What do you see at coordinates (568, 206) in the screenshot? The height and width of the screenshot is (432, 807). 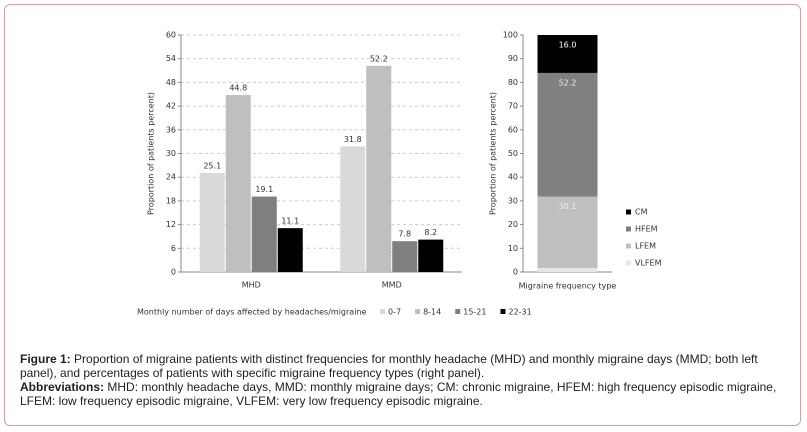 I see `value-label: 30.1` at bounding box center [568, 206].